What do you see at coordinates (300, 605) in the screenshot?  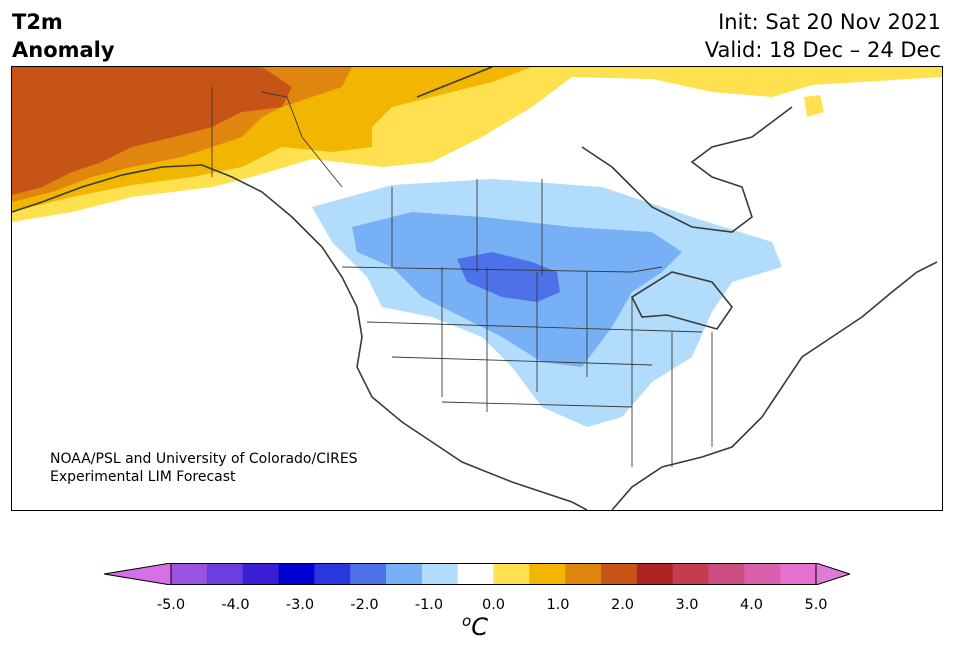 I see `colorbar-tick-label: -3.0` at bounding box center [300, 605].